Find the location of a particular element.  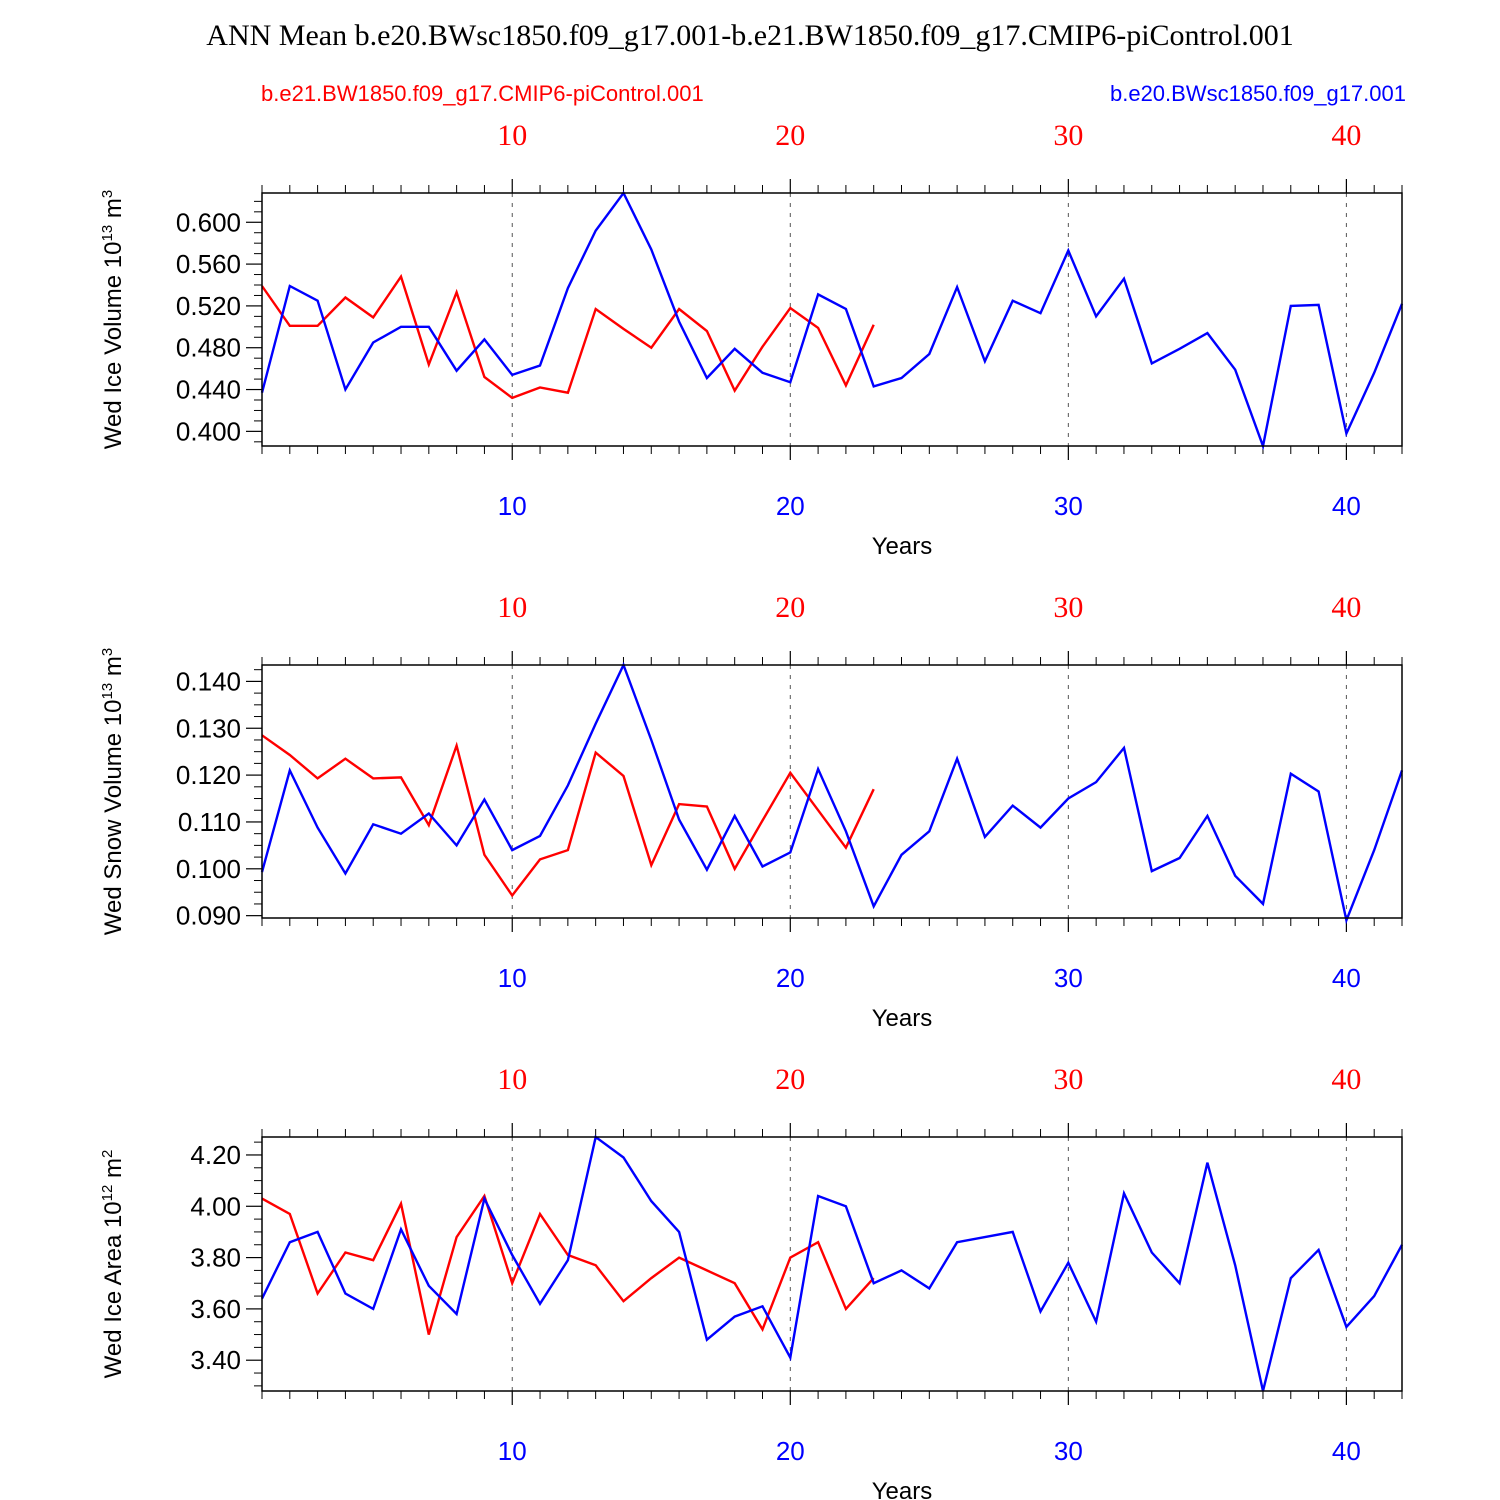

y-tick-label: 0.090 is located at coordinates (208, 916).